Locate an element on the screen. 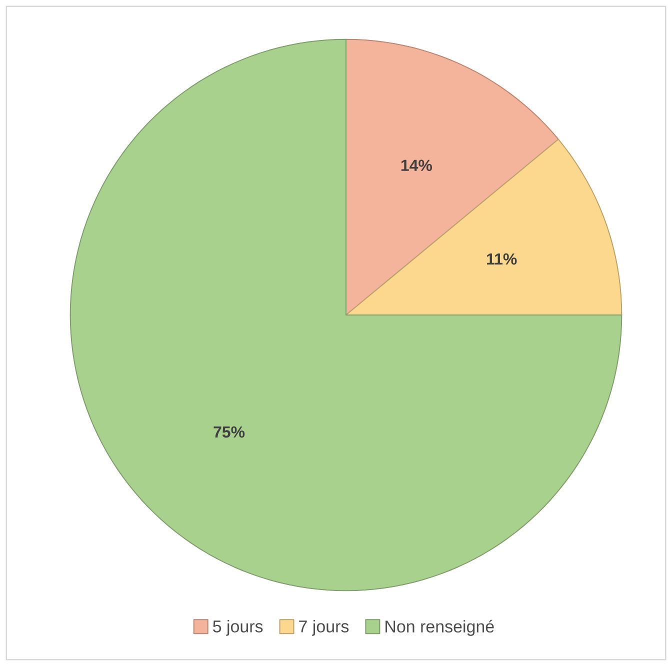  legend-label: 5 jours is located at coordinates (238, 628).